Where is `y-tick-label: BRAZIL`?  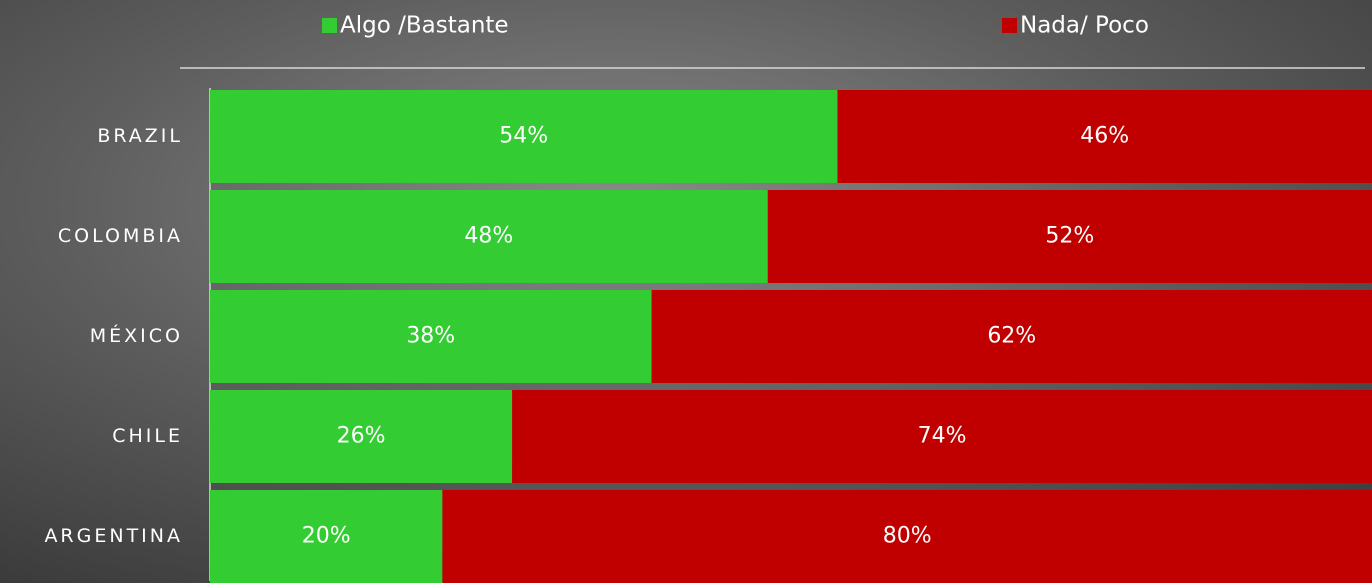 y-tick-label: BRAZIL is located at coordinates (140, 136).